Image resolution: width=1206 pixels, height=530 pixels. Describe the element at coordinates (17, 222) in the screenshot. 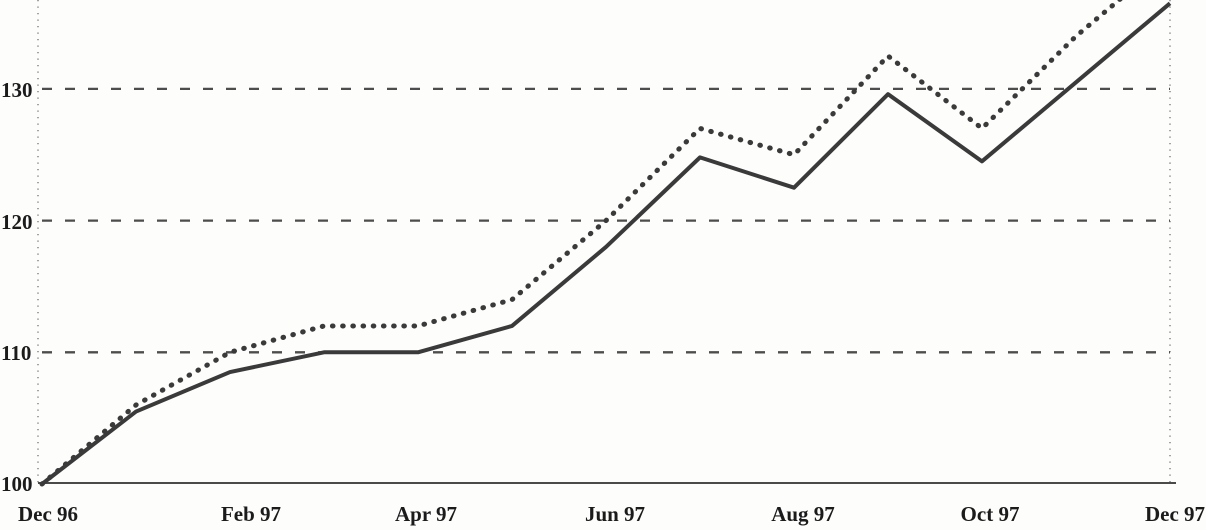

I see `y-axis-tick-label: 120` at that location.